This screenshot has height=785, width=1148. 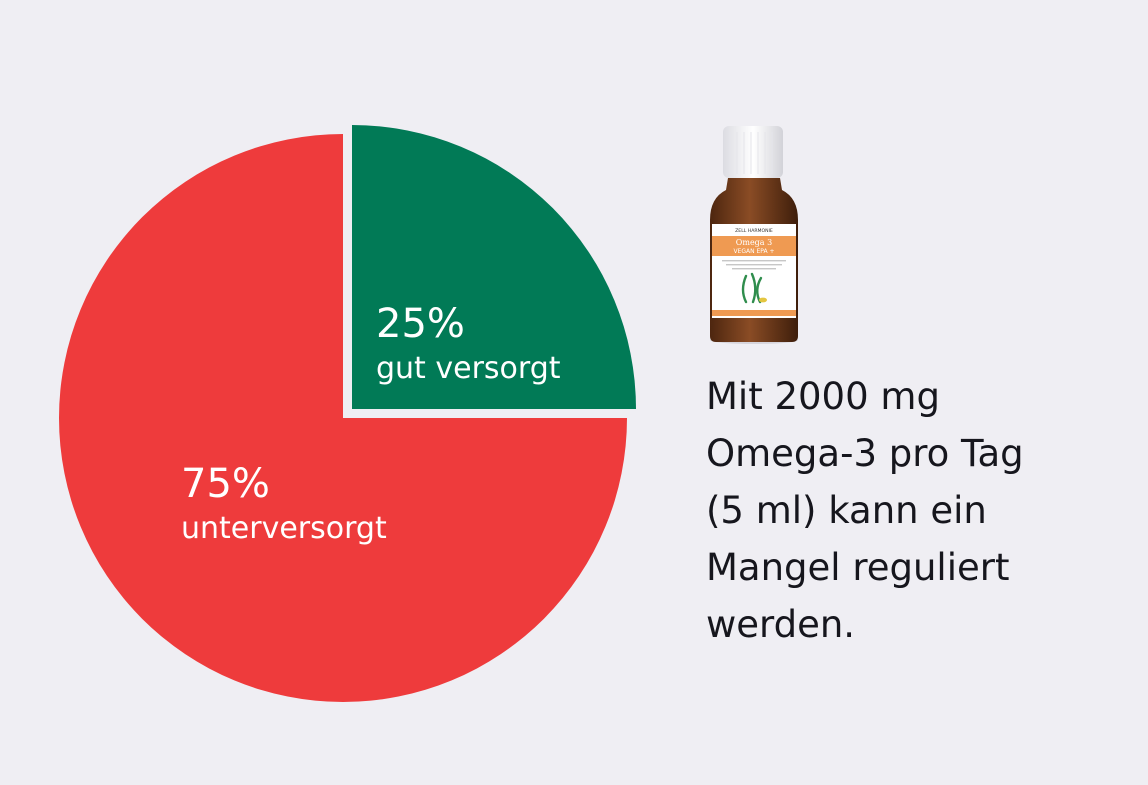 I want to click on slice-label-percent-unterversorgt: 75%, so click(x=225, y=484).